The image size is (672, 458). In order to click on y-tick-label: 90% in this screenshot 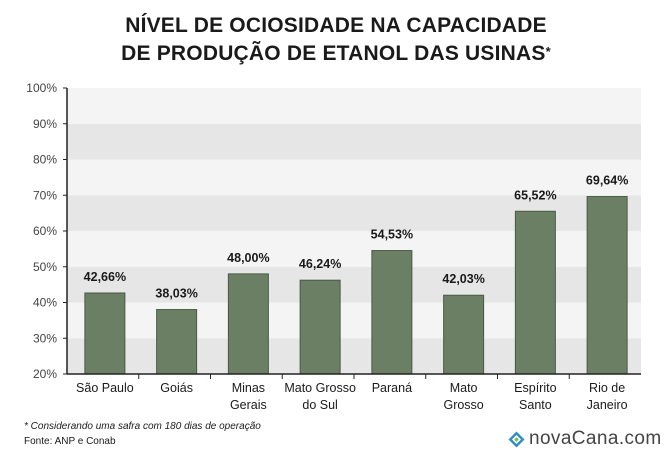, I will do `click(45, 124)`.